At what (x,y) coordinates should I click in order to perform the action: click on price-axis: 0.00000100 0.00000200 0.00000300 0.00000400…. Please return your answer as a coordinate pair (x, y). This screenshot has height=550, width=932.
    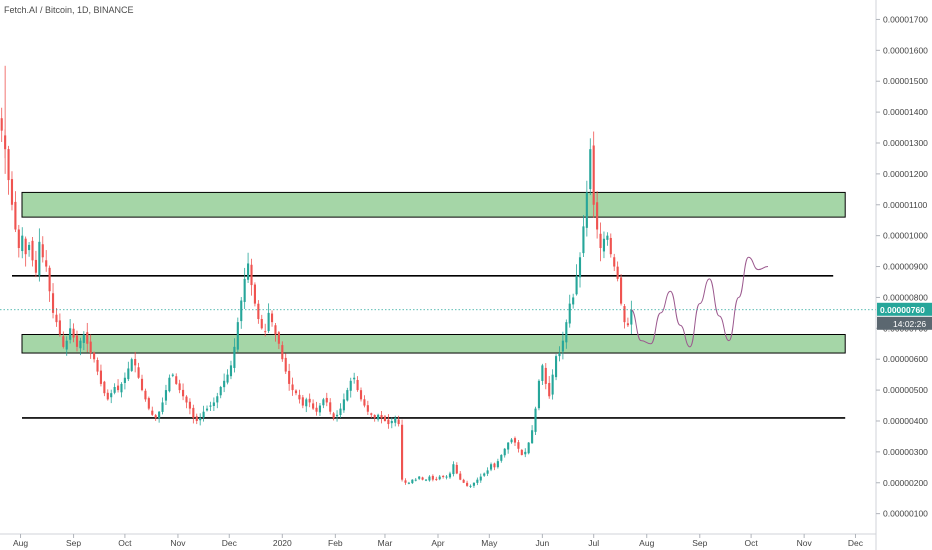
    Looking at the image, I should click on (902, 266).